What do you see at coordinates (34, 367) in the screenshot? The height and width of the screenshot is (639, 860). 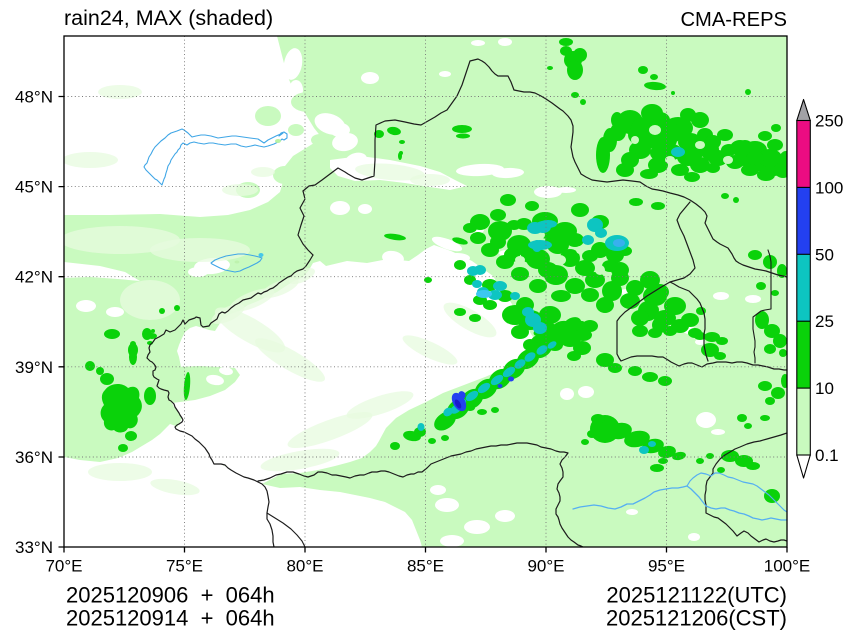 I see `svg-text: 39°N` at bounding box center [34, 367].